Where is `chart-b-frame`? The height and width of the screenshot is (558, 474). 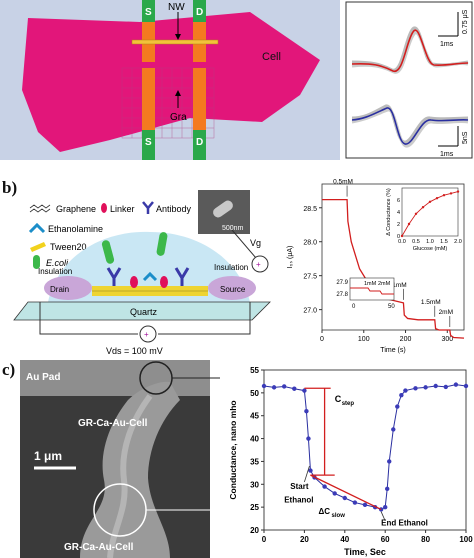
chart-b-frame is located at coordinates (393, 257).